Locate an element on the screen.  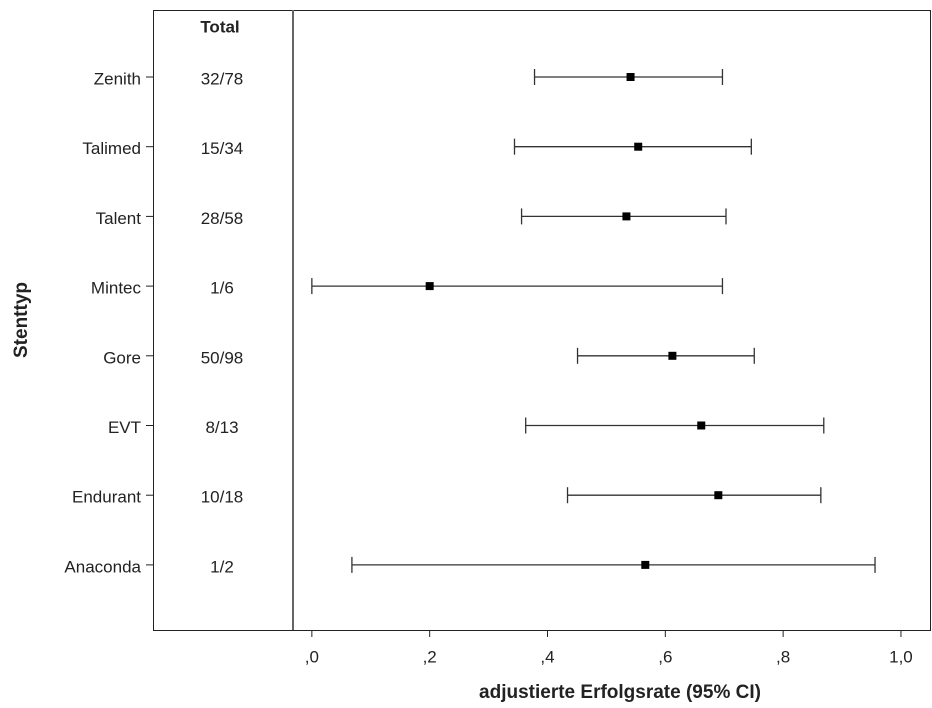
y-tick-label: Zenith is located at coordinates (117, 78).